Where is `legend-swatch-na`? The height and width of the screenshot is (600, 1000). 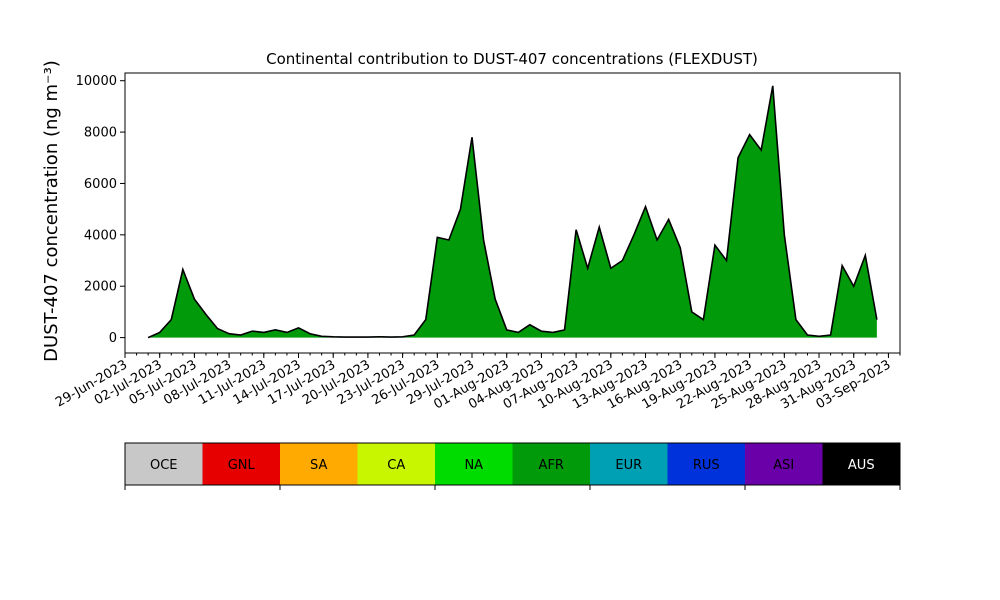
legend-swatch-na is located at coordinates (474, 464).